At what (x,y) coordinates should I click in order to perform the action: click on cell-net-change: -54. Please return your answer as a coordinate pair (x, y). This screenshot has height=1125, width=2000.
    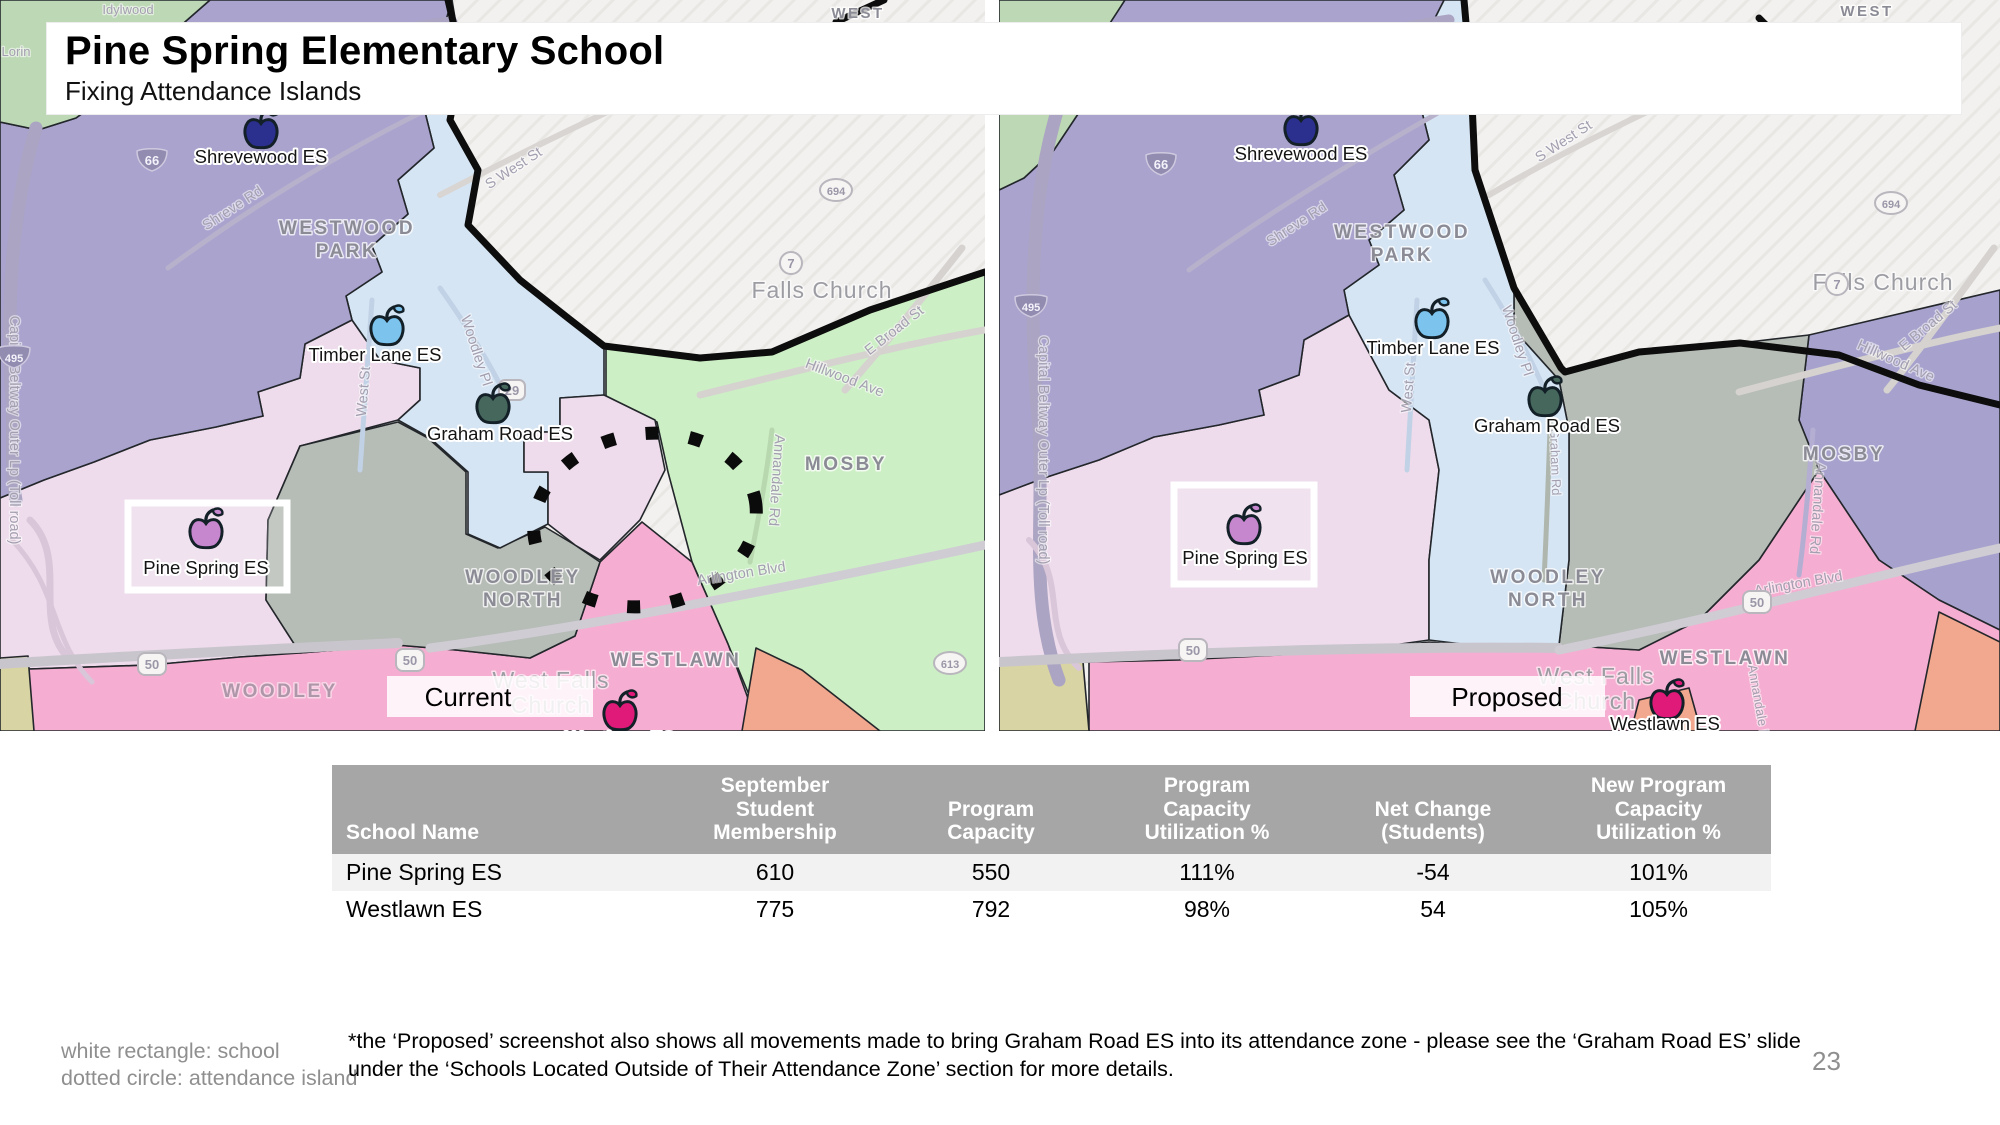
    Looking at the image, I should click on (1433, 872).